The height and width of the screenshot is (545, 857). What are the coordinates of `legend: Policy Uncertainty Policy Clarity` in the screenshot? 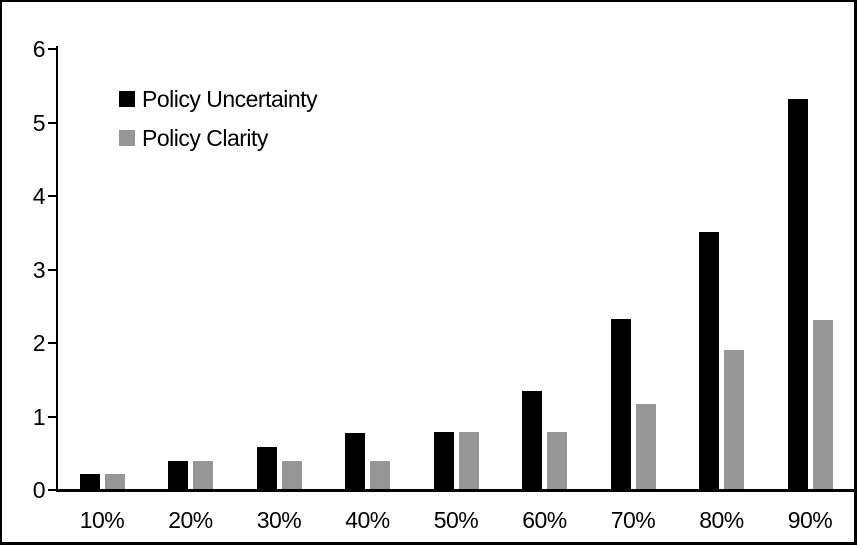 It's located at (218, 125).